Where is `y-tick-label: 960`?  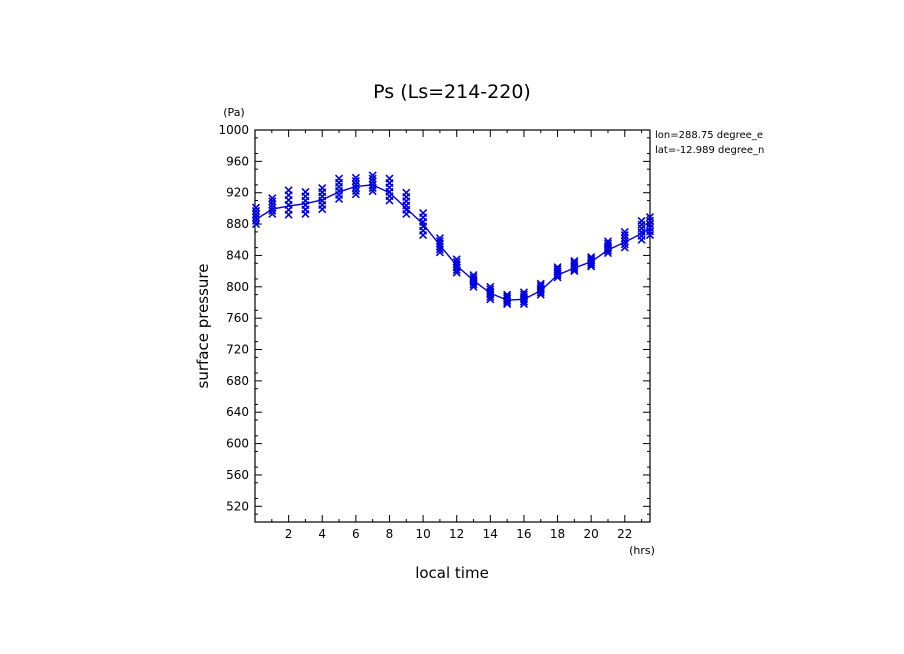
y-tick-label: 960 is located at coordinates (237, 161).